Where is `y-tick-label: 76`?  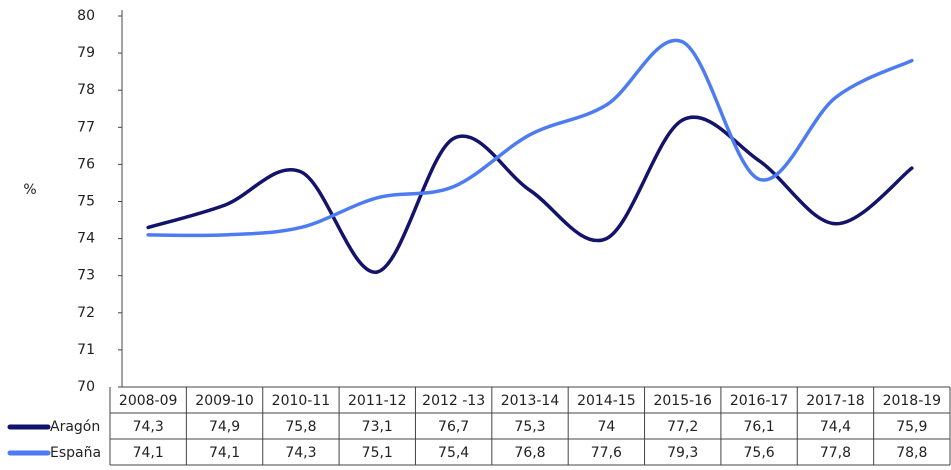
y-tick-label: 76 is located at coordinates (86, 164).